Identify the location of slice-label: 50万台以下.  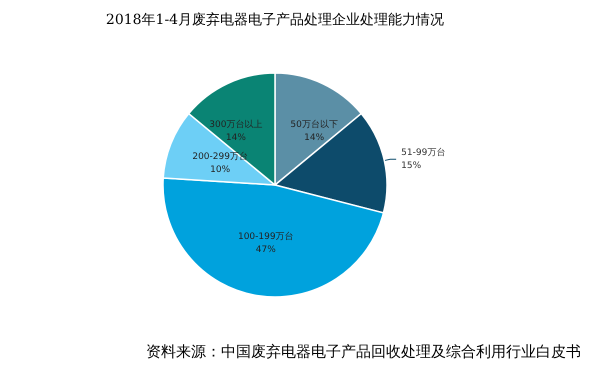
(314, 124).